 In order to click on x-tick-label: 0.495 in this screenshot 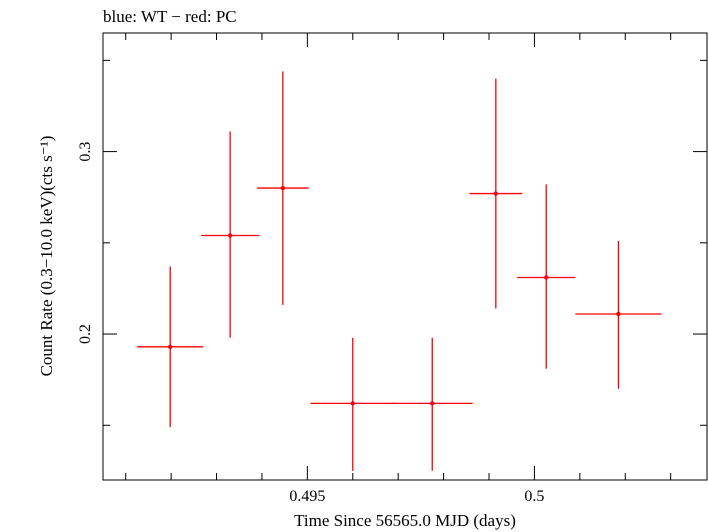, I will do `click(307, 496)`.